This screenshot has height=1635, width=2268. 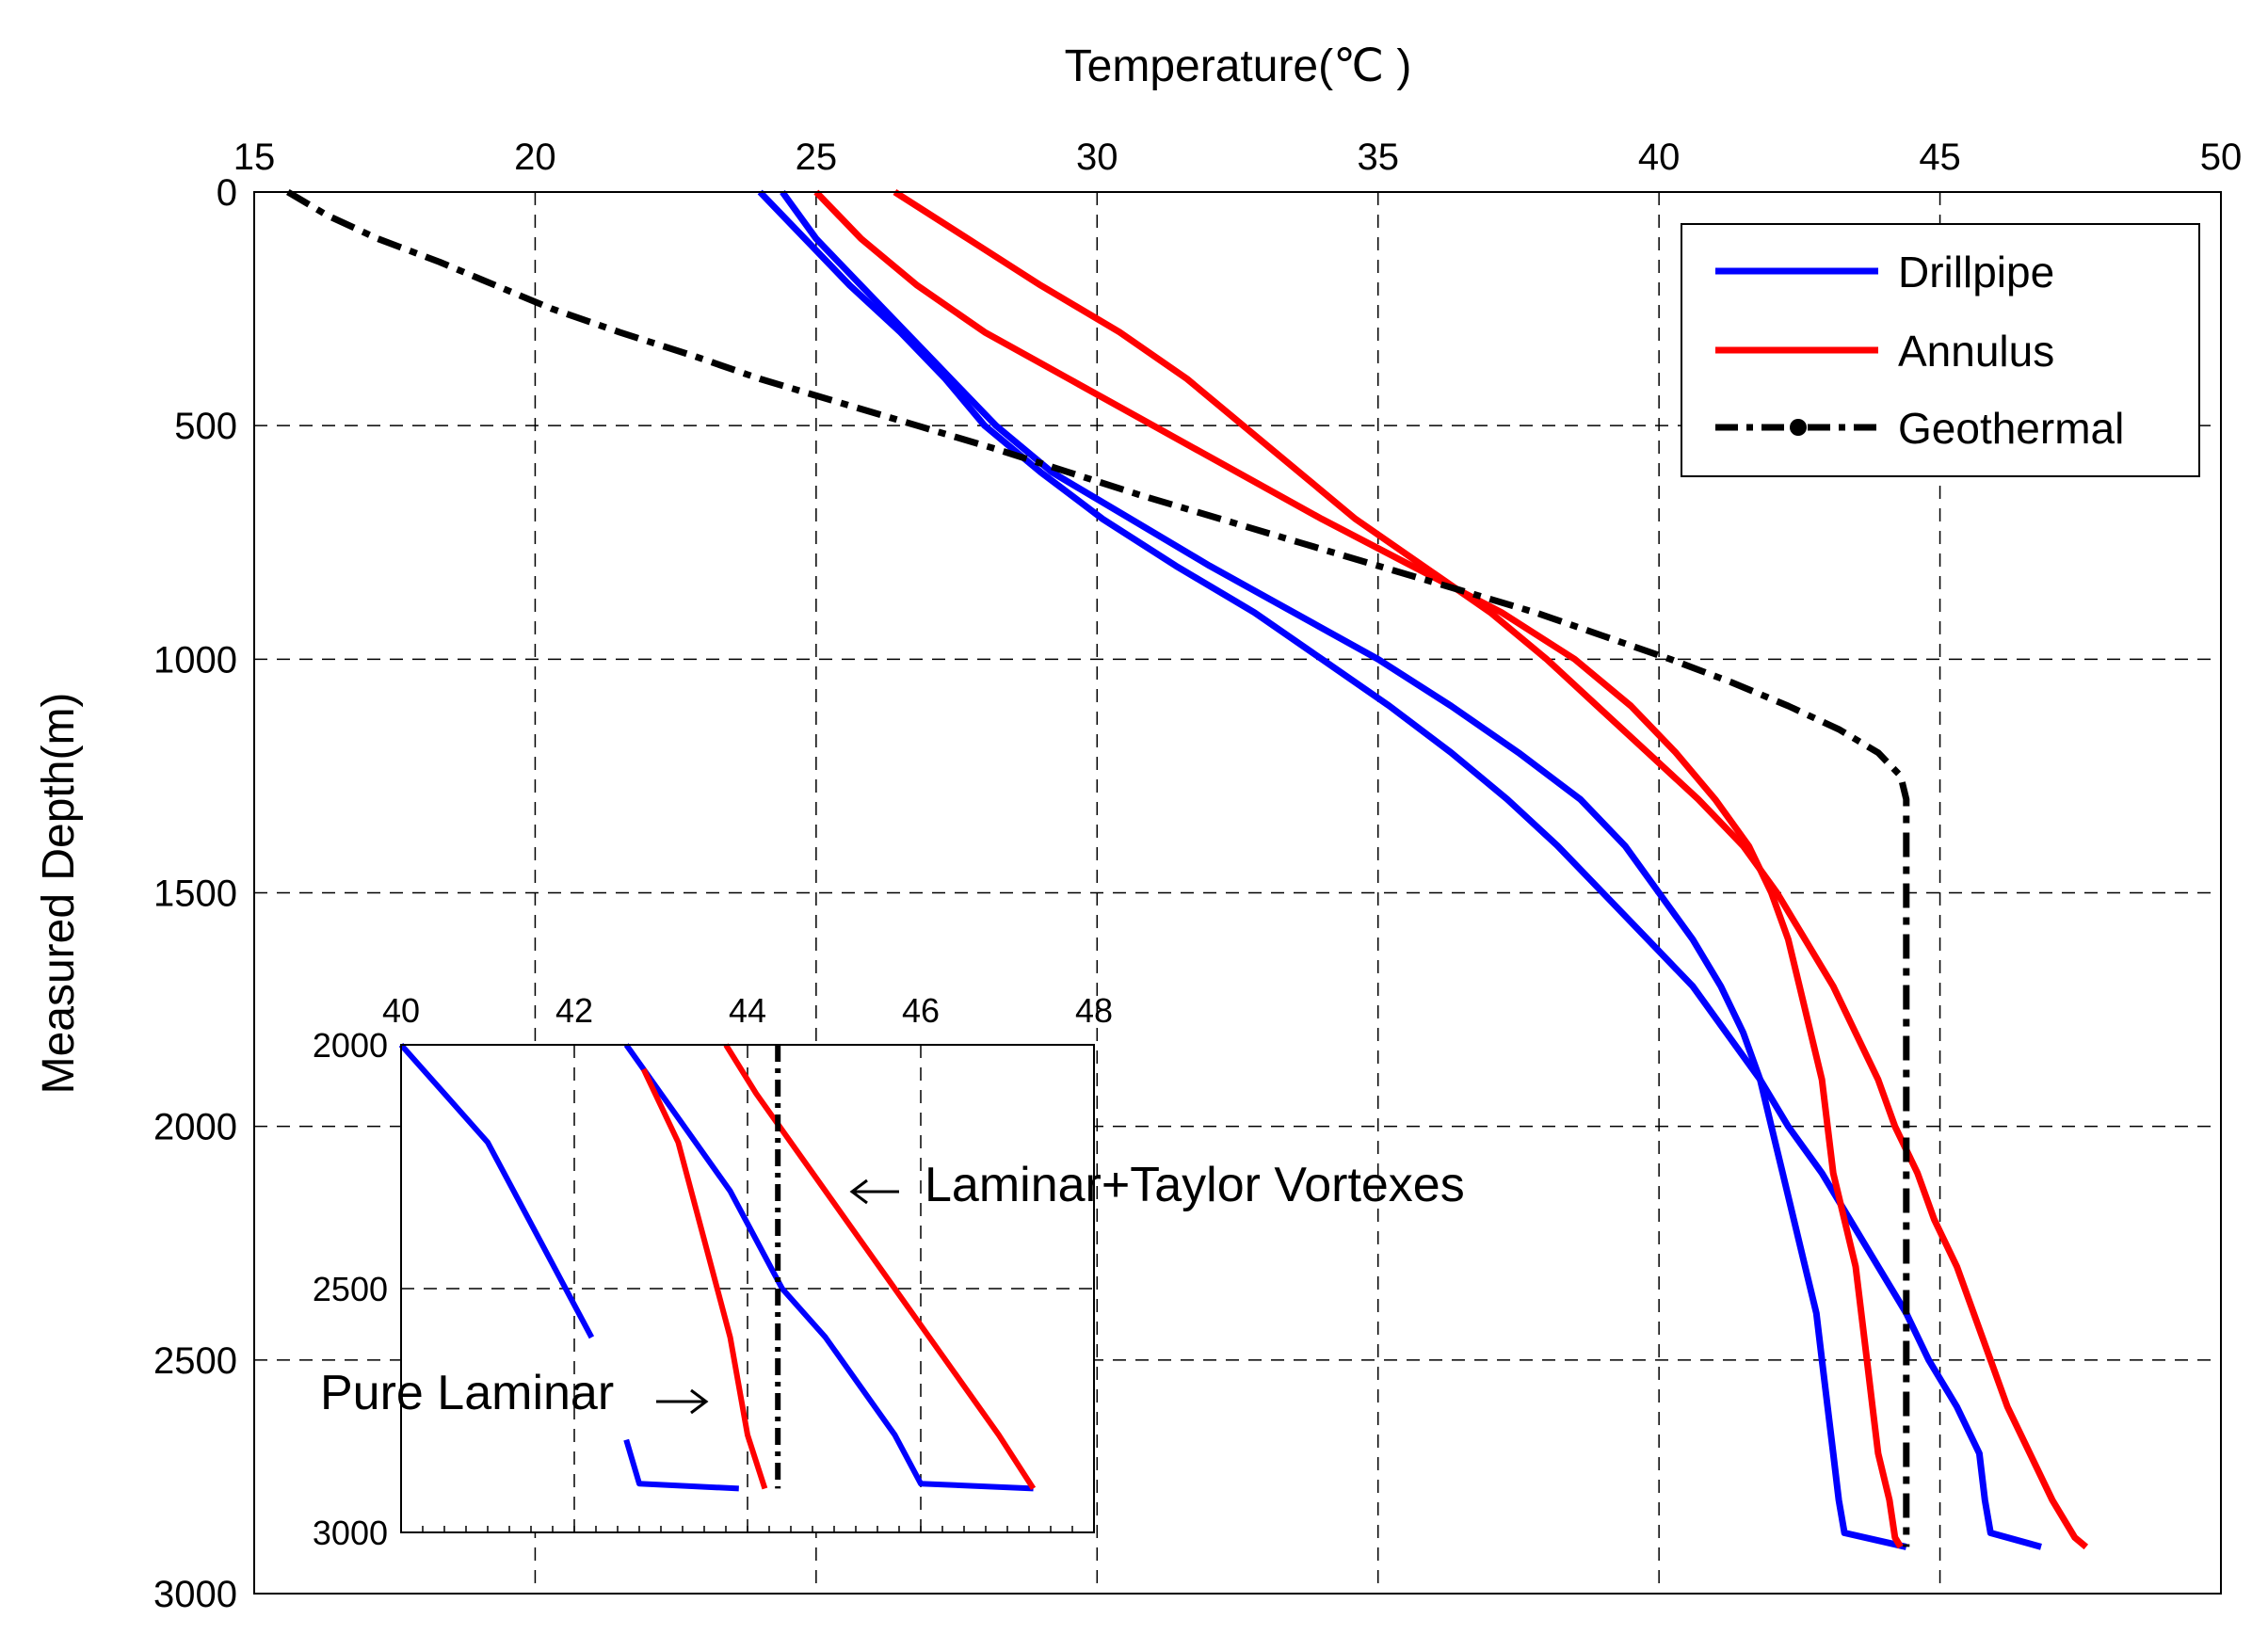 I want to click on y-tick-label: 1000, so click(x=195, y=660).